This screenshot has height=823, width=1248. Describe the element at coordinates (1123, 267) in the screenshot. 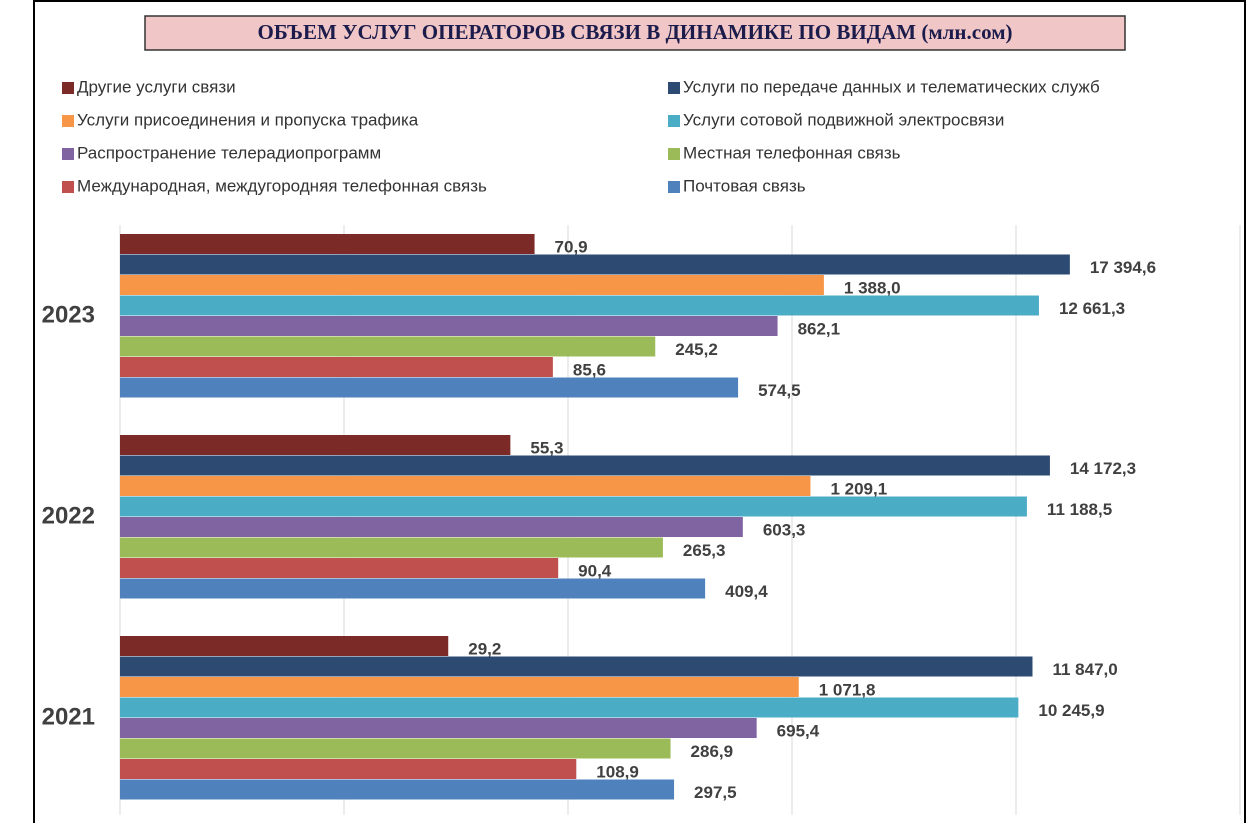

I see `value-label: 17 394,6` at that location.